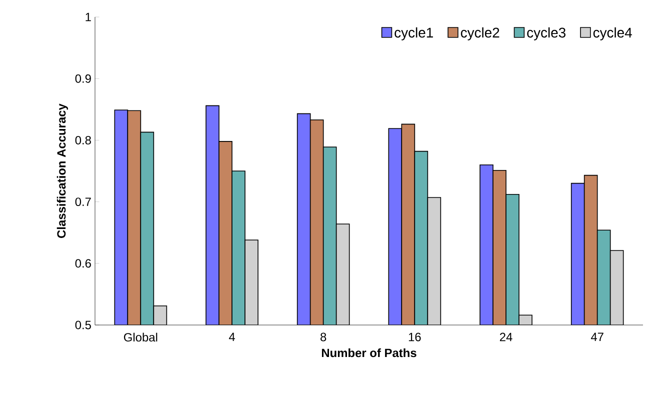 This screenshot has height=400, width=655. What do you see at coordinates (83, 325) in the screenshot?
I see `y-tick-label: 0.5` at bounding box center [83, 325].